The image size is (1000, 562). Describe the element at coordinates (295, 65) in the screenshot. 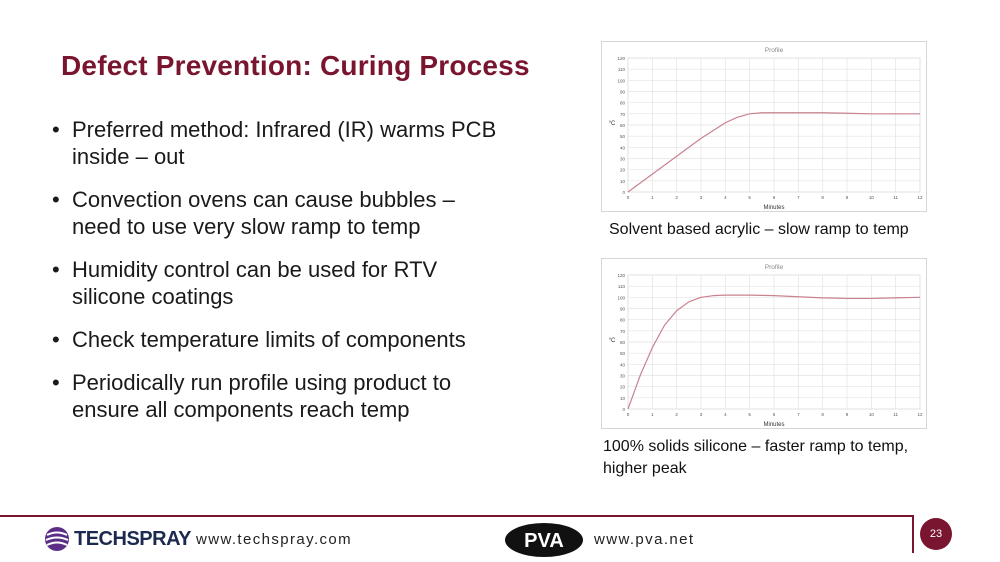

I see `slide-title: Defect Prevention: Curing Process` at that location.